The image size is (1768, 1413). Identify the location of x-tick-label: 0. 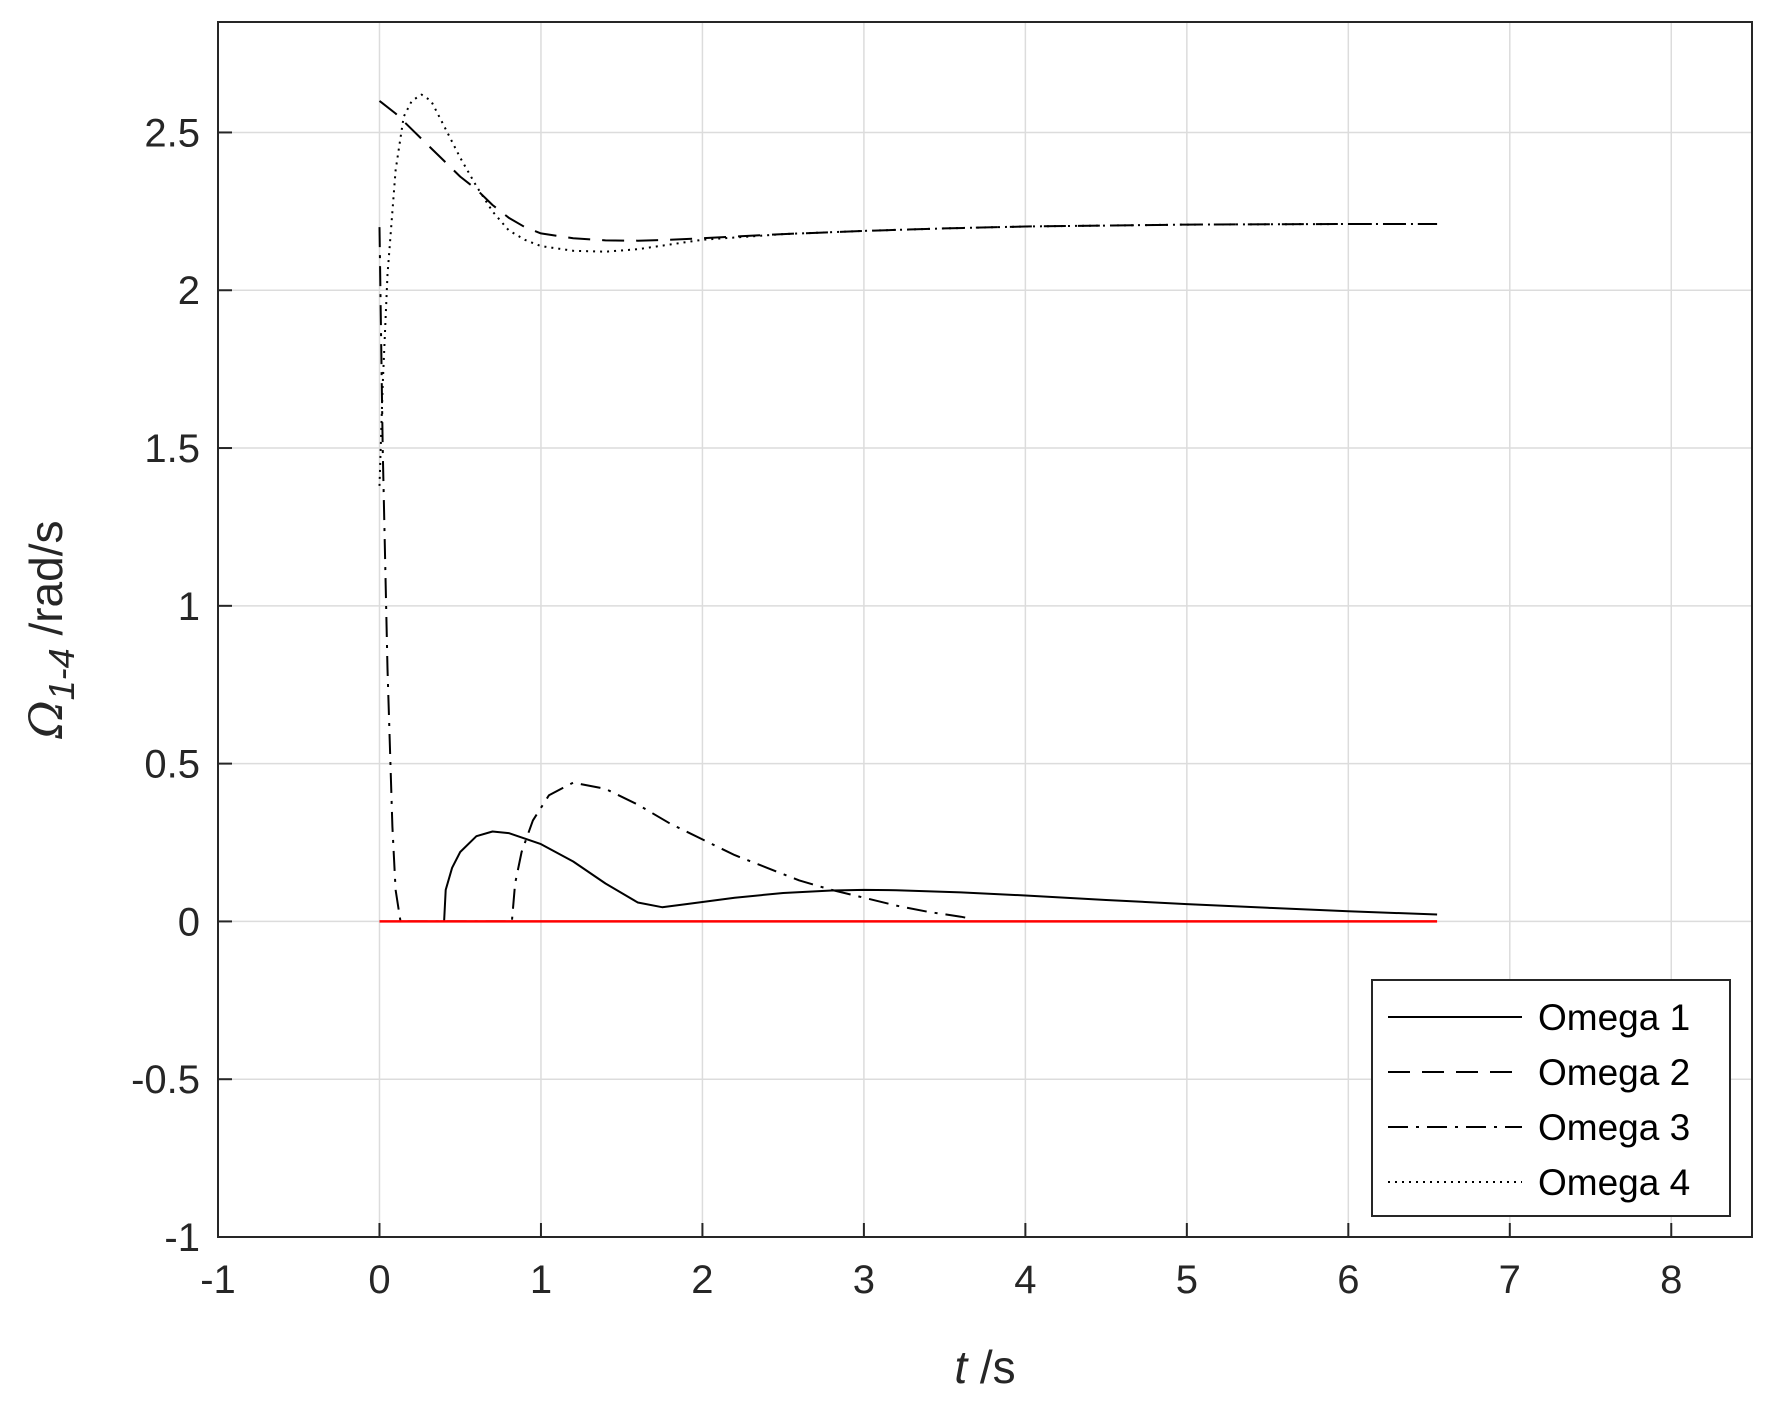
(379, 1280).